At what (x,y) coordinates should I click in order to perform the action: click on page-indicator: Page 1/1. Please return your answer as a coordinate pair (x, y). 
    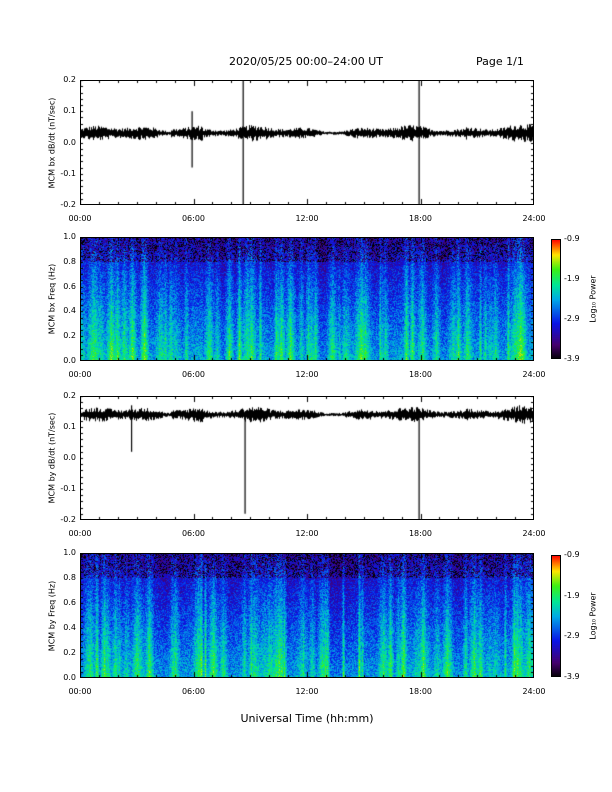
    Looking at the image, I should click on (500, 61).